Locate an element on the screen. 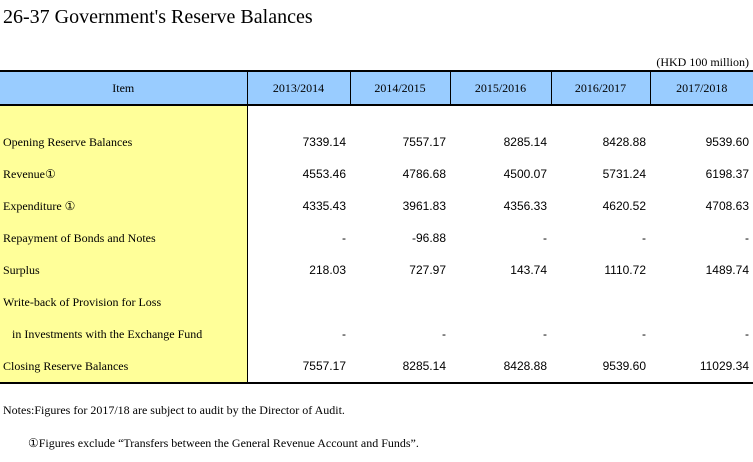  row-label: Opening Reserve Balances is located at coordinates (124, 142).